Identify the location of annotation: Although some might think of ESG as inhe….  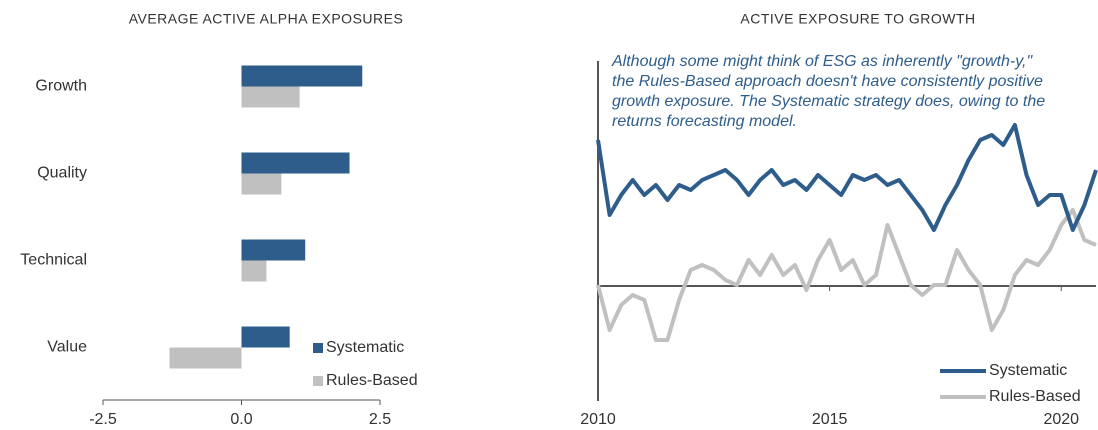
(822, 61).